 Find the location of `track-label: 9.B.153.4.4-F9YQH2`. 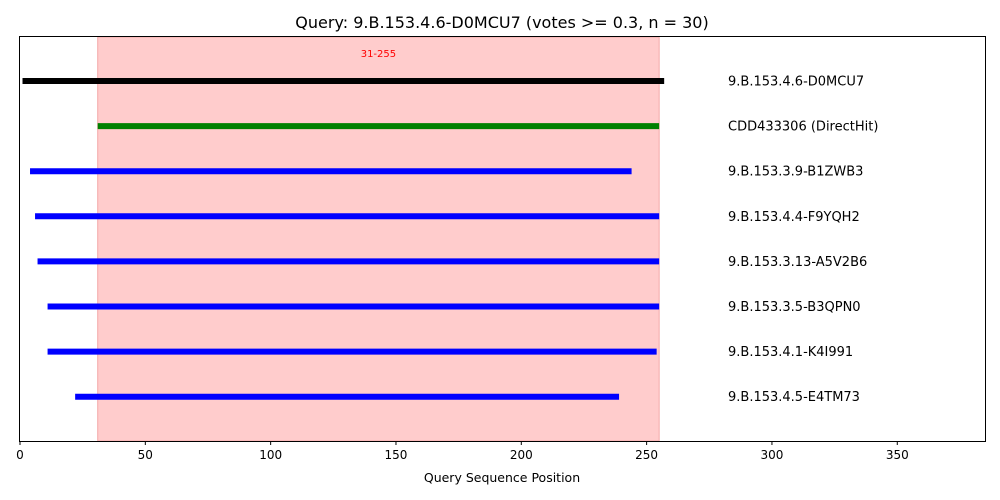

track-label: 9.B.153.4.4-F9YQH2 is located at coordinates (794, 217).